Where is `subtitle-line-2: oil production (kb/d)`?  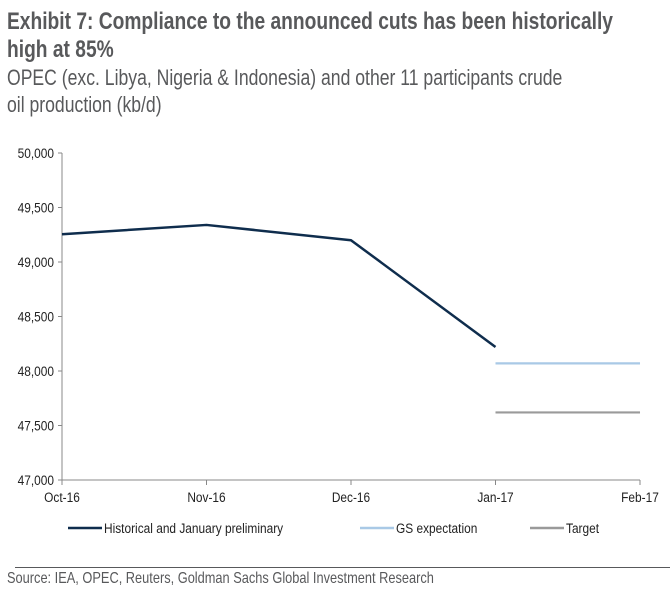 subtitle-line-2: oil production (kb/d) is located at coordinates (84, 104).